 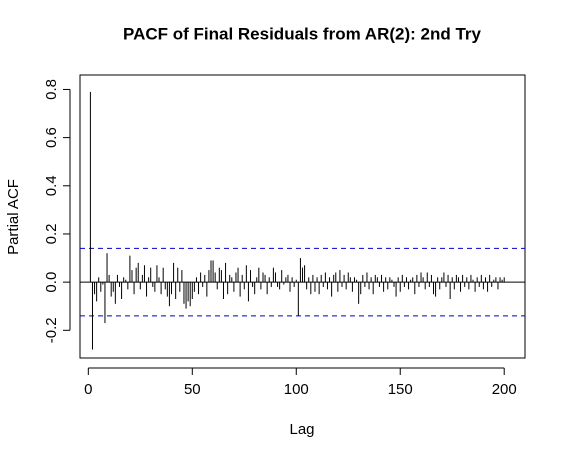 I want to click on x-tick-label: 200, so click(x=504, y=389).